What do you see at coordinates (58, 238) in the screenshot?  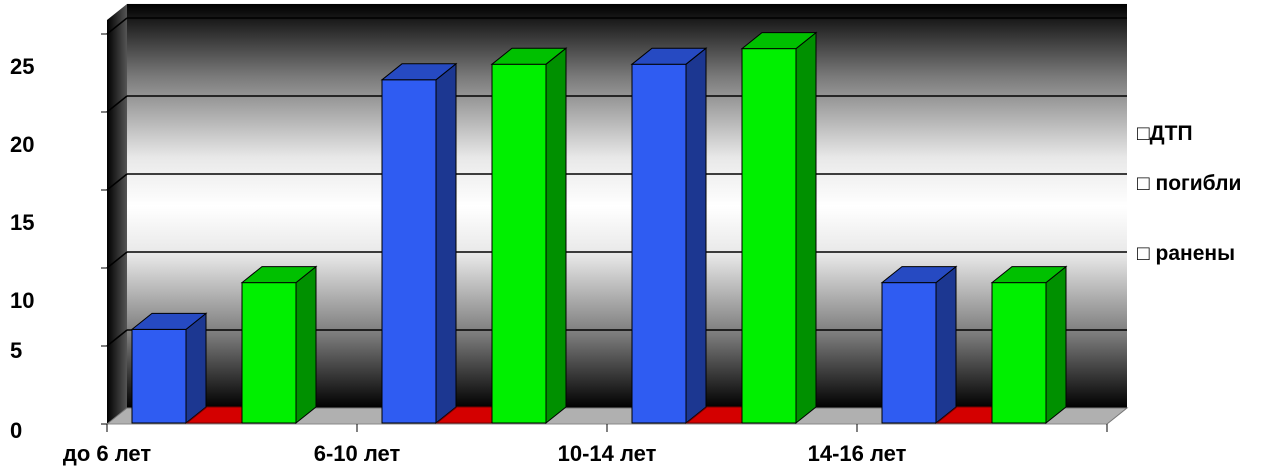 I see `y-axis-ticks: 0 5 10 15 20 25` at bounding box center [58, 238].